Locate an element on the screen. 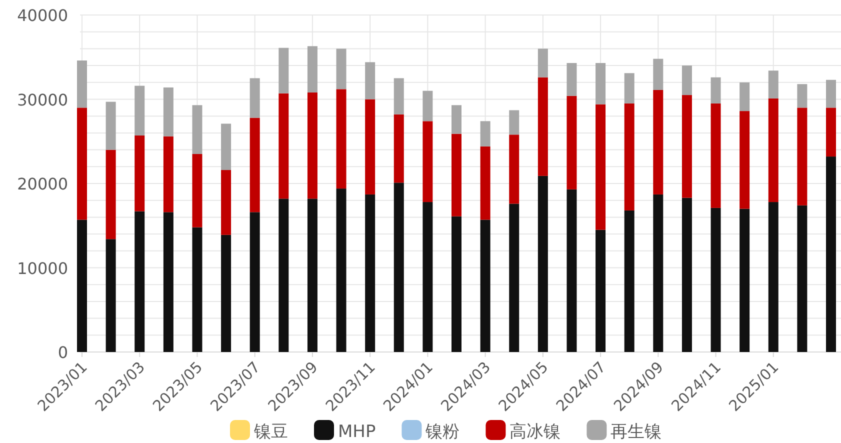 The height and width of the screenshot is (443, 841). y-tick-label: 0 is located at coordinates (63, 352).